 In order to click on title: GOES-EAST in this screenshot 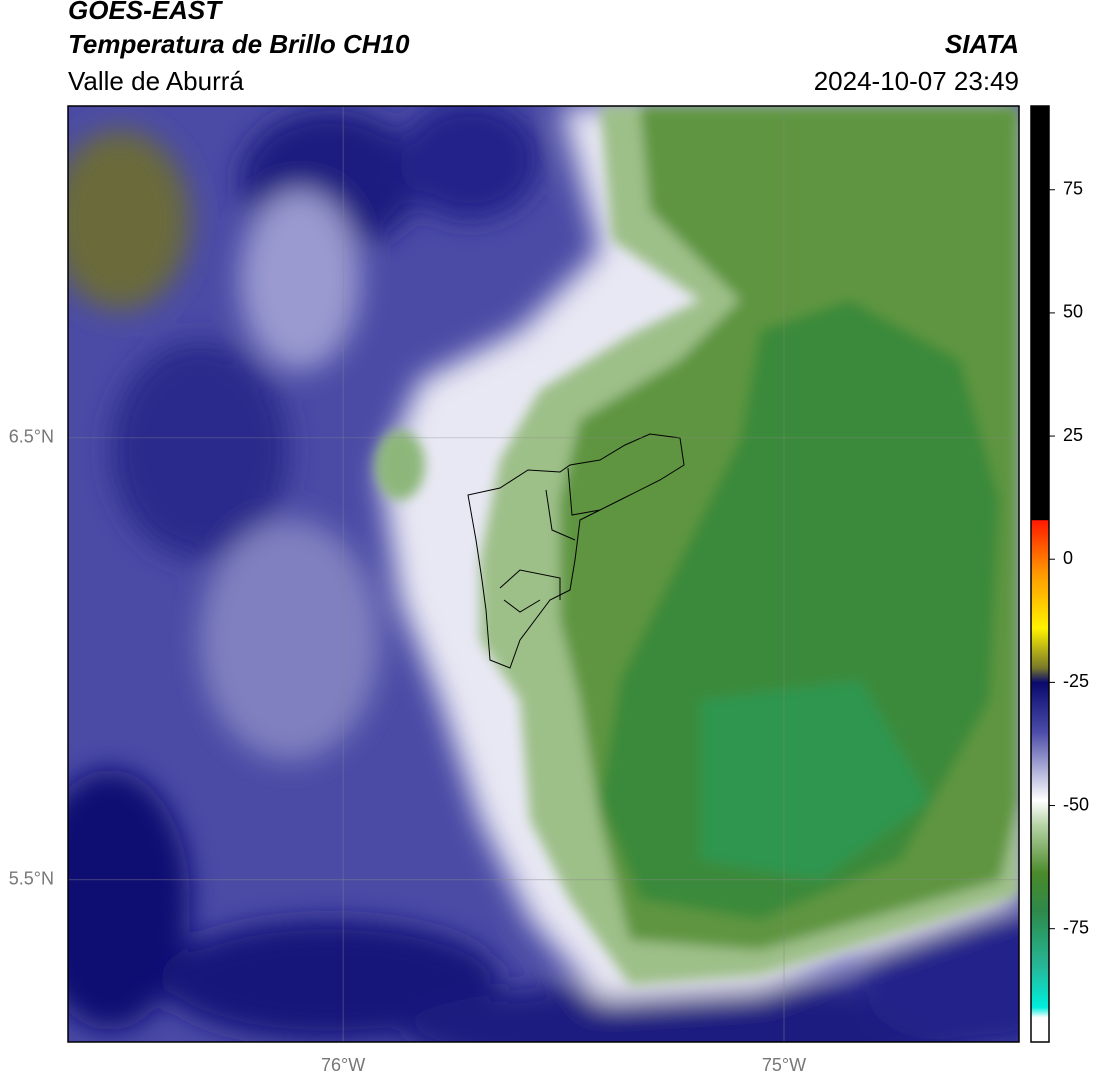, I will do `click(145, 12)`.